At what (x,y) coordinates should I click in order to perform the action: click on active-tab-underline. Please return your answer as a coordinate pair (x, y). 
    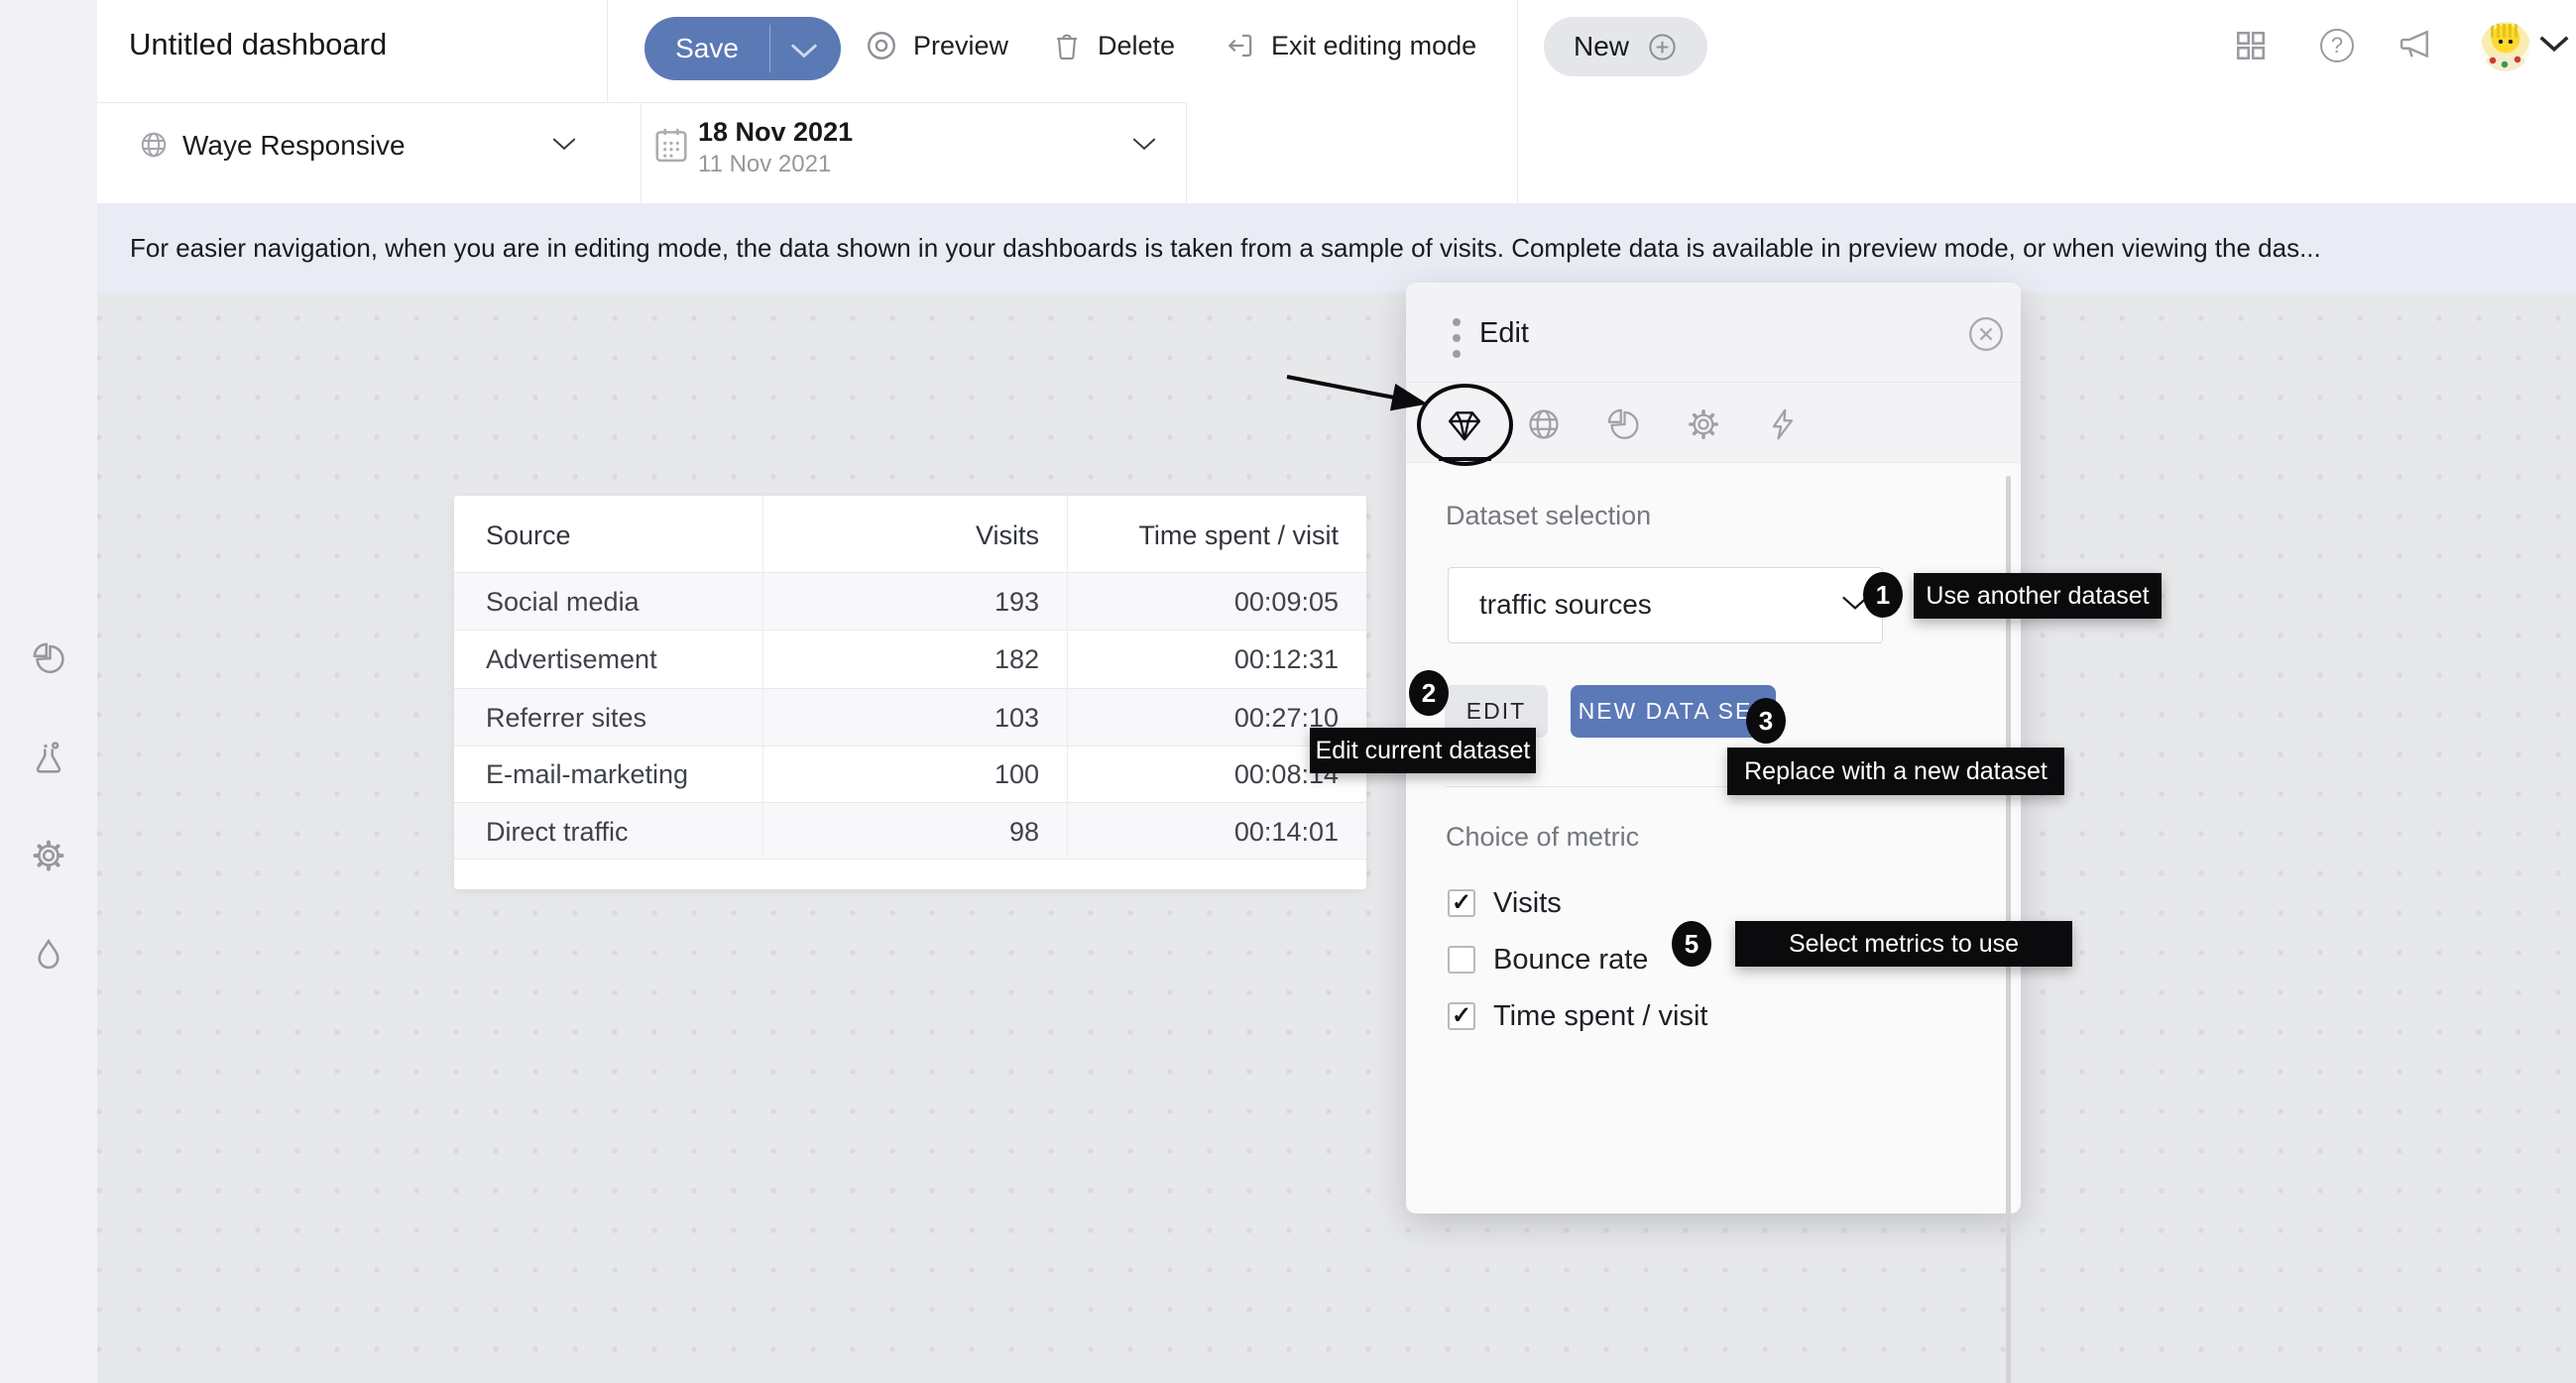
    Looking at the image, I should click on (1465, 459).